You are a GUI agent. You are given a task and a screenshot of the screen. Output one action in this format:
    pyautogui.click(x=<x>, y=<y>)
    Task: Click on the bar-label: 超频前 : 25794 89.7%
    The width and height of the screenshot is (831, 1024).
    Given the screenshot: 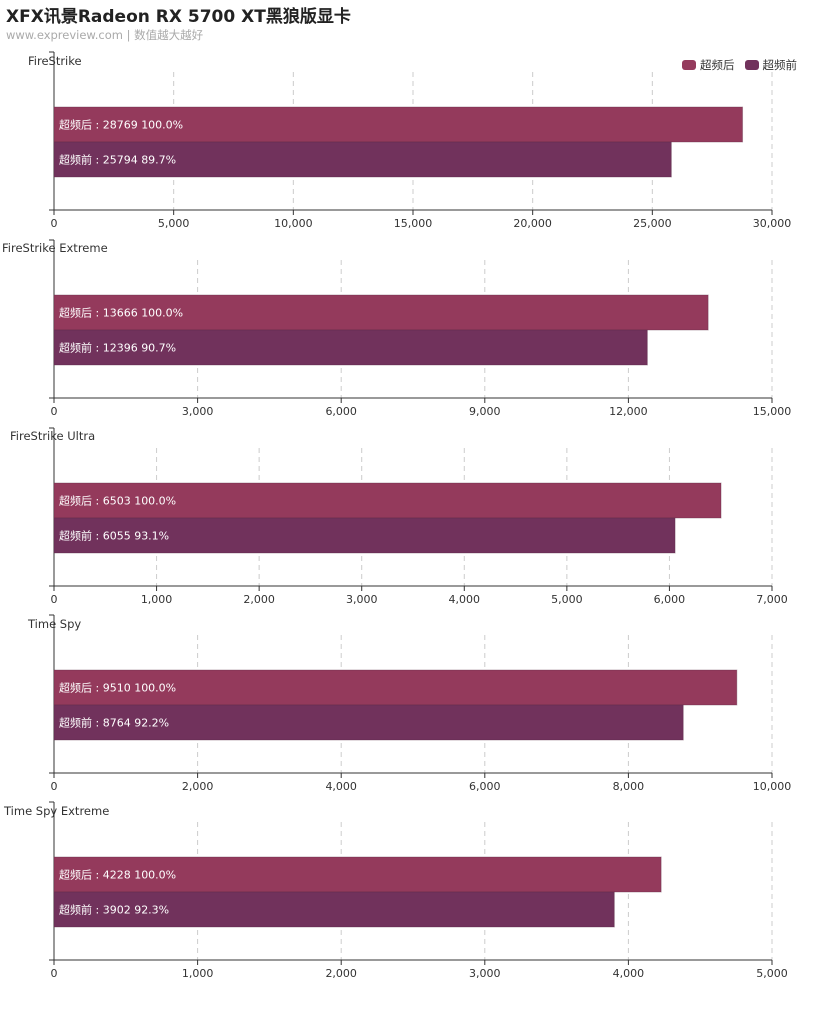 What is the action you would take?
    pyautogui.click(x=117, y=160)
    